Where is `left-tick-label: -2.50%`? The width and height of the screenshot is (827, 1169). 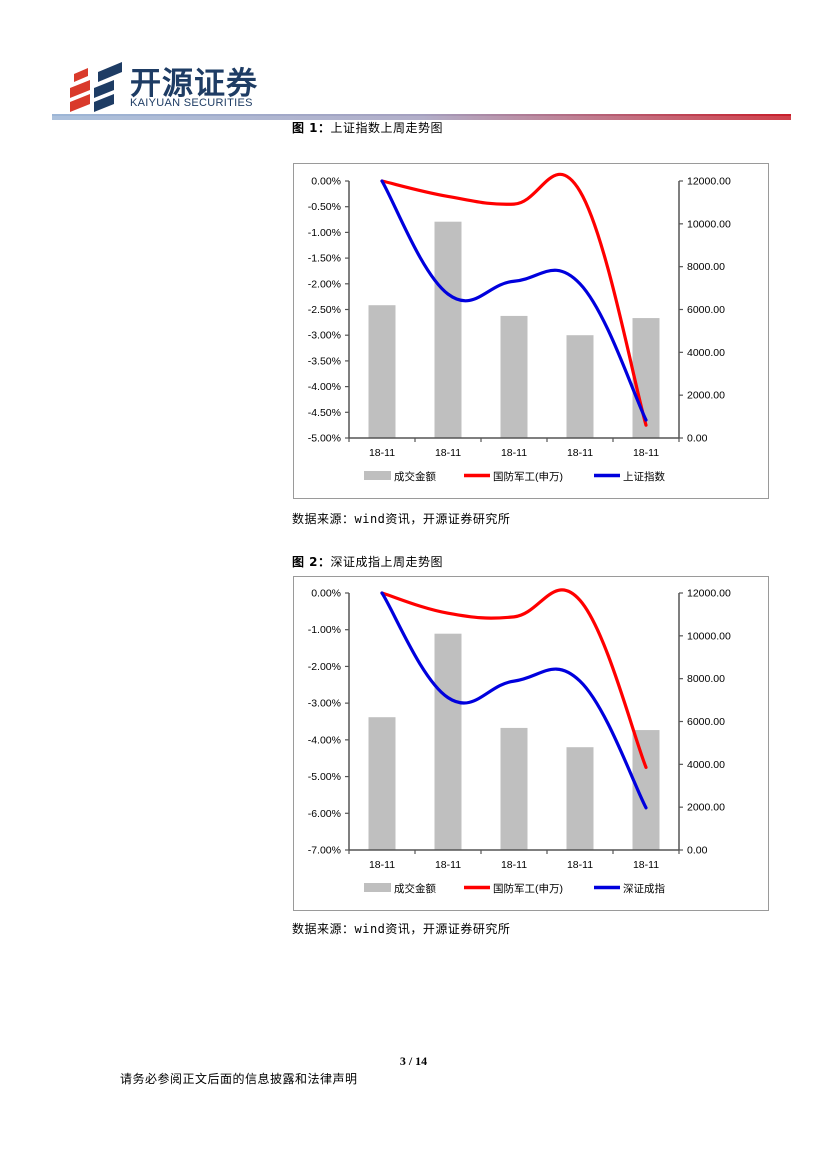
left-tick-label: -2.50% is located at coordinates (324, 310).